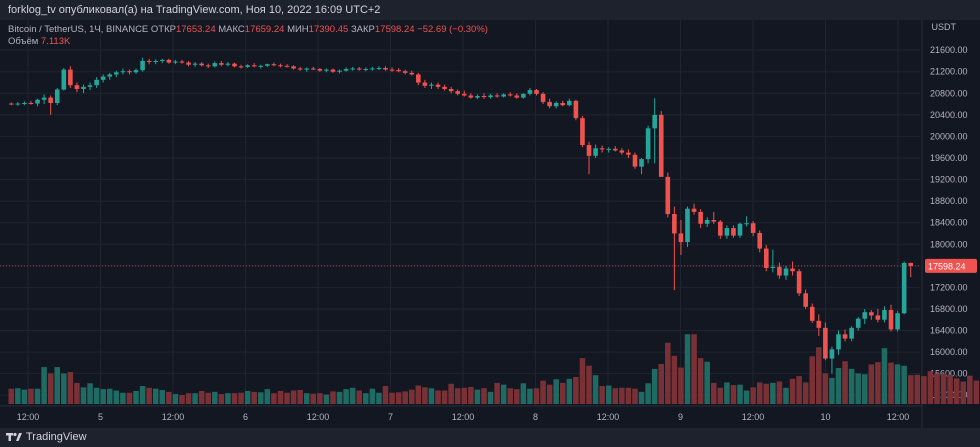 This screenshot has width=980, height=447. I want to click on x-tick-label: 9, so click(680, 417).